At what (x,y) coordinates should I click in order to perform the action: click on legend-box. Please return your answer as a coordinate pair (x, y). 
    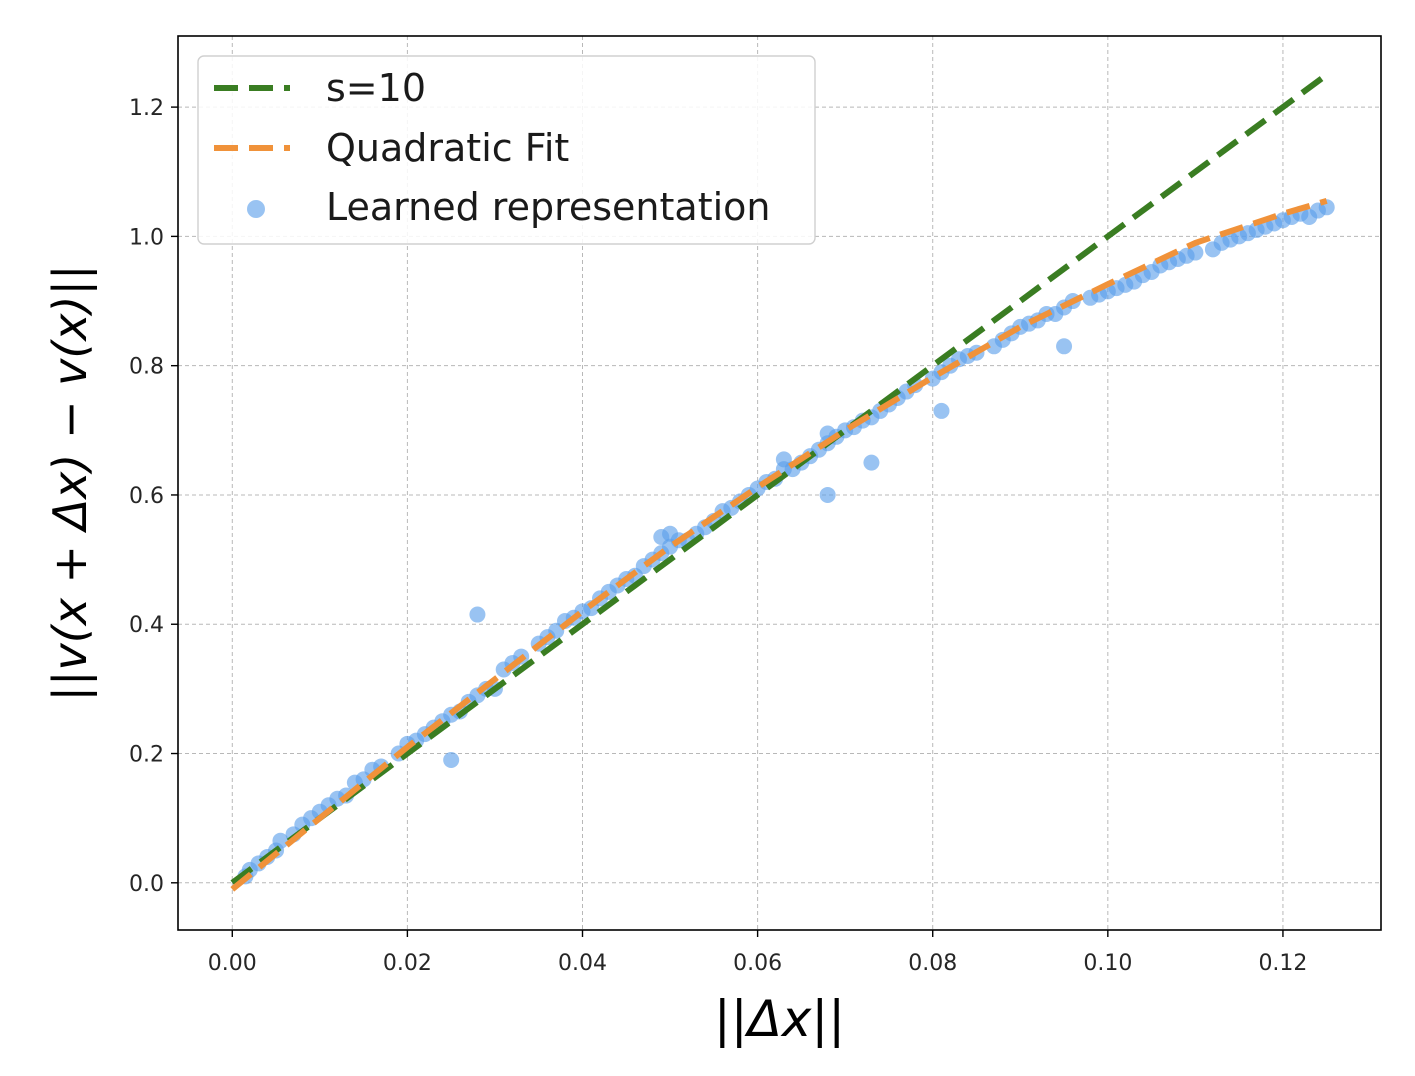
    Looking at the image, I should click on (506, 150).